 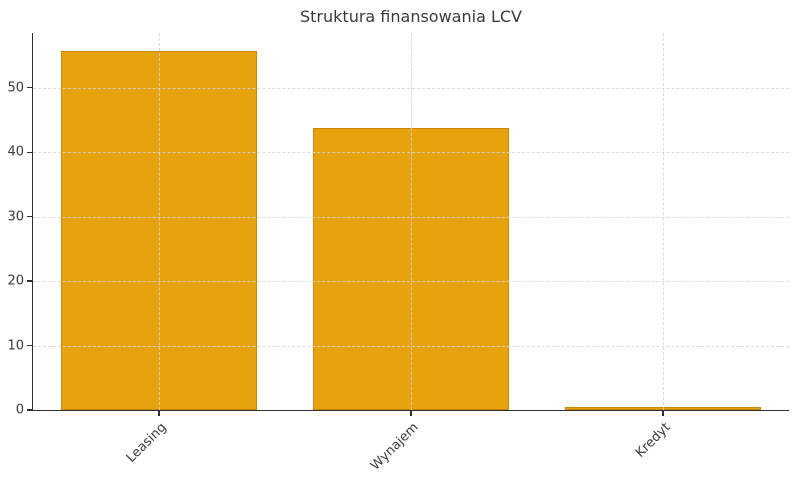 I want to click on bar-kredyt, so click(x=663, y=408).